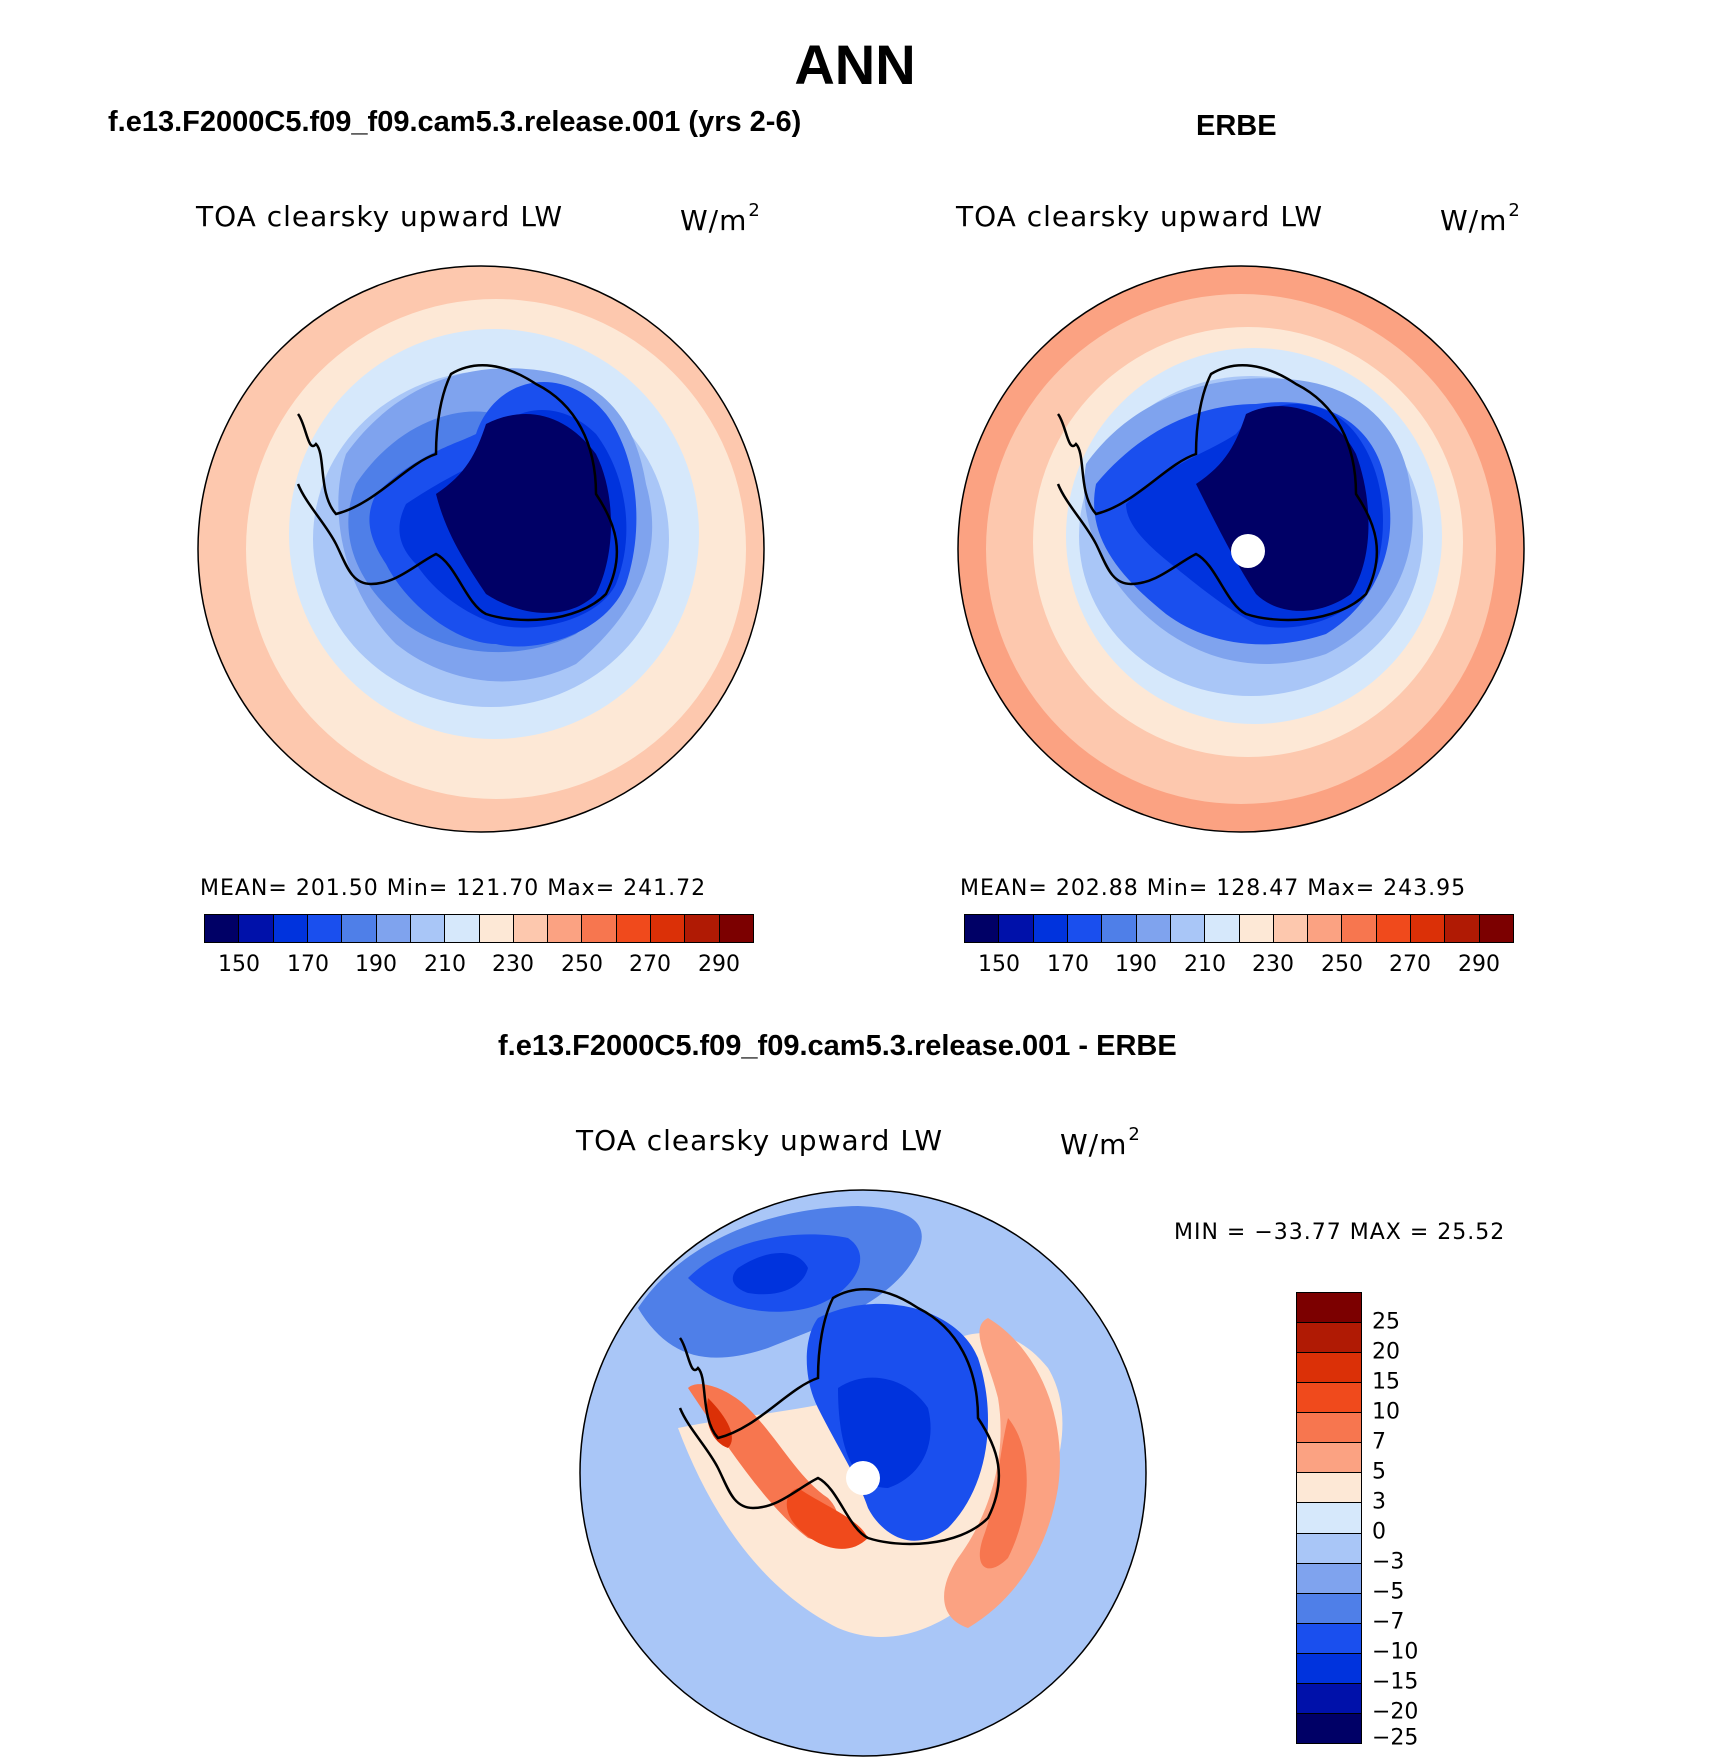 This screenshot has height=1758, width=1710. What do you see at coordinates (999, 964) in the screenshot?
I see `obs-colorbar-tick: 150` at bounding box center [999, 964].